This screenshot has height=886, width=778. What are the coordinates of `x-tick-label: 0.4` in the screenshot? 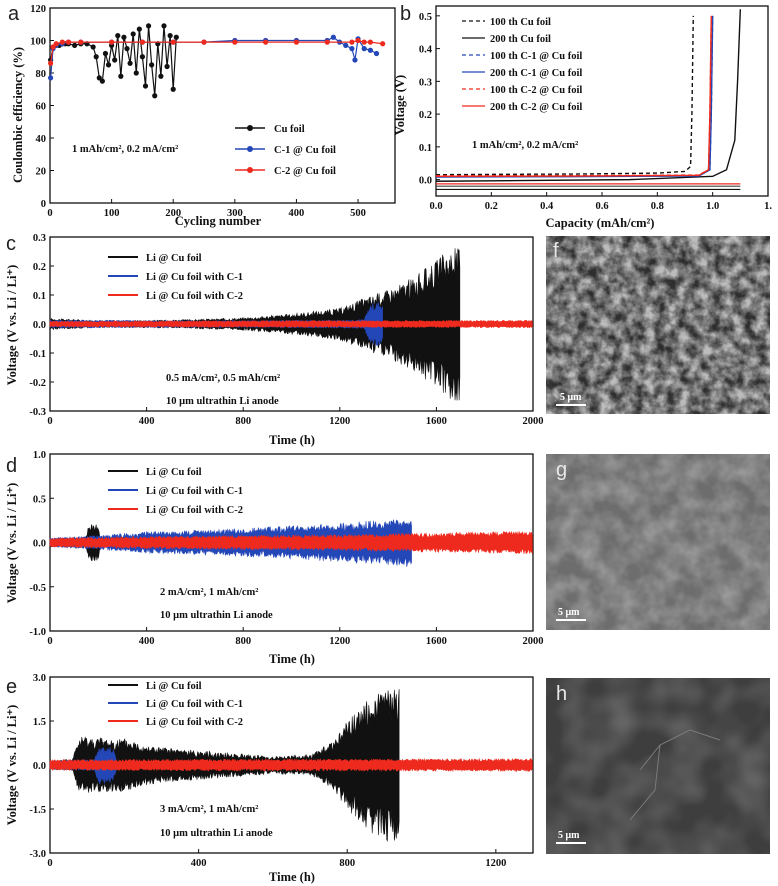 It's located at (547, 206).